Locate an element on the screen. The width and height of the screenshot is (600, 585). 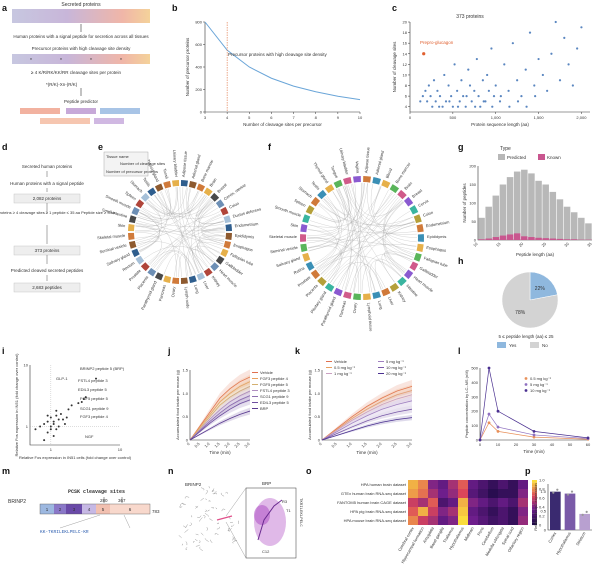
d-line: Human proteins with a signal peptide is located at coordinates (47, 183).